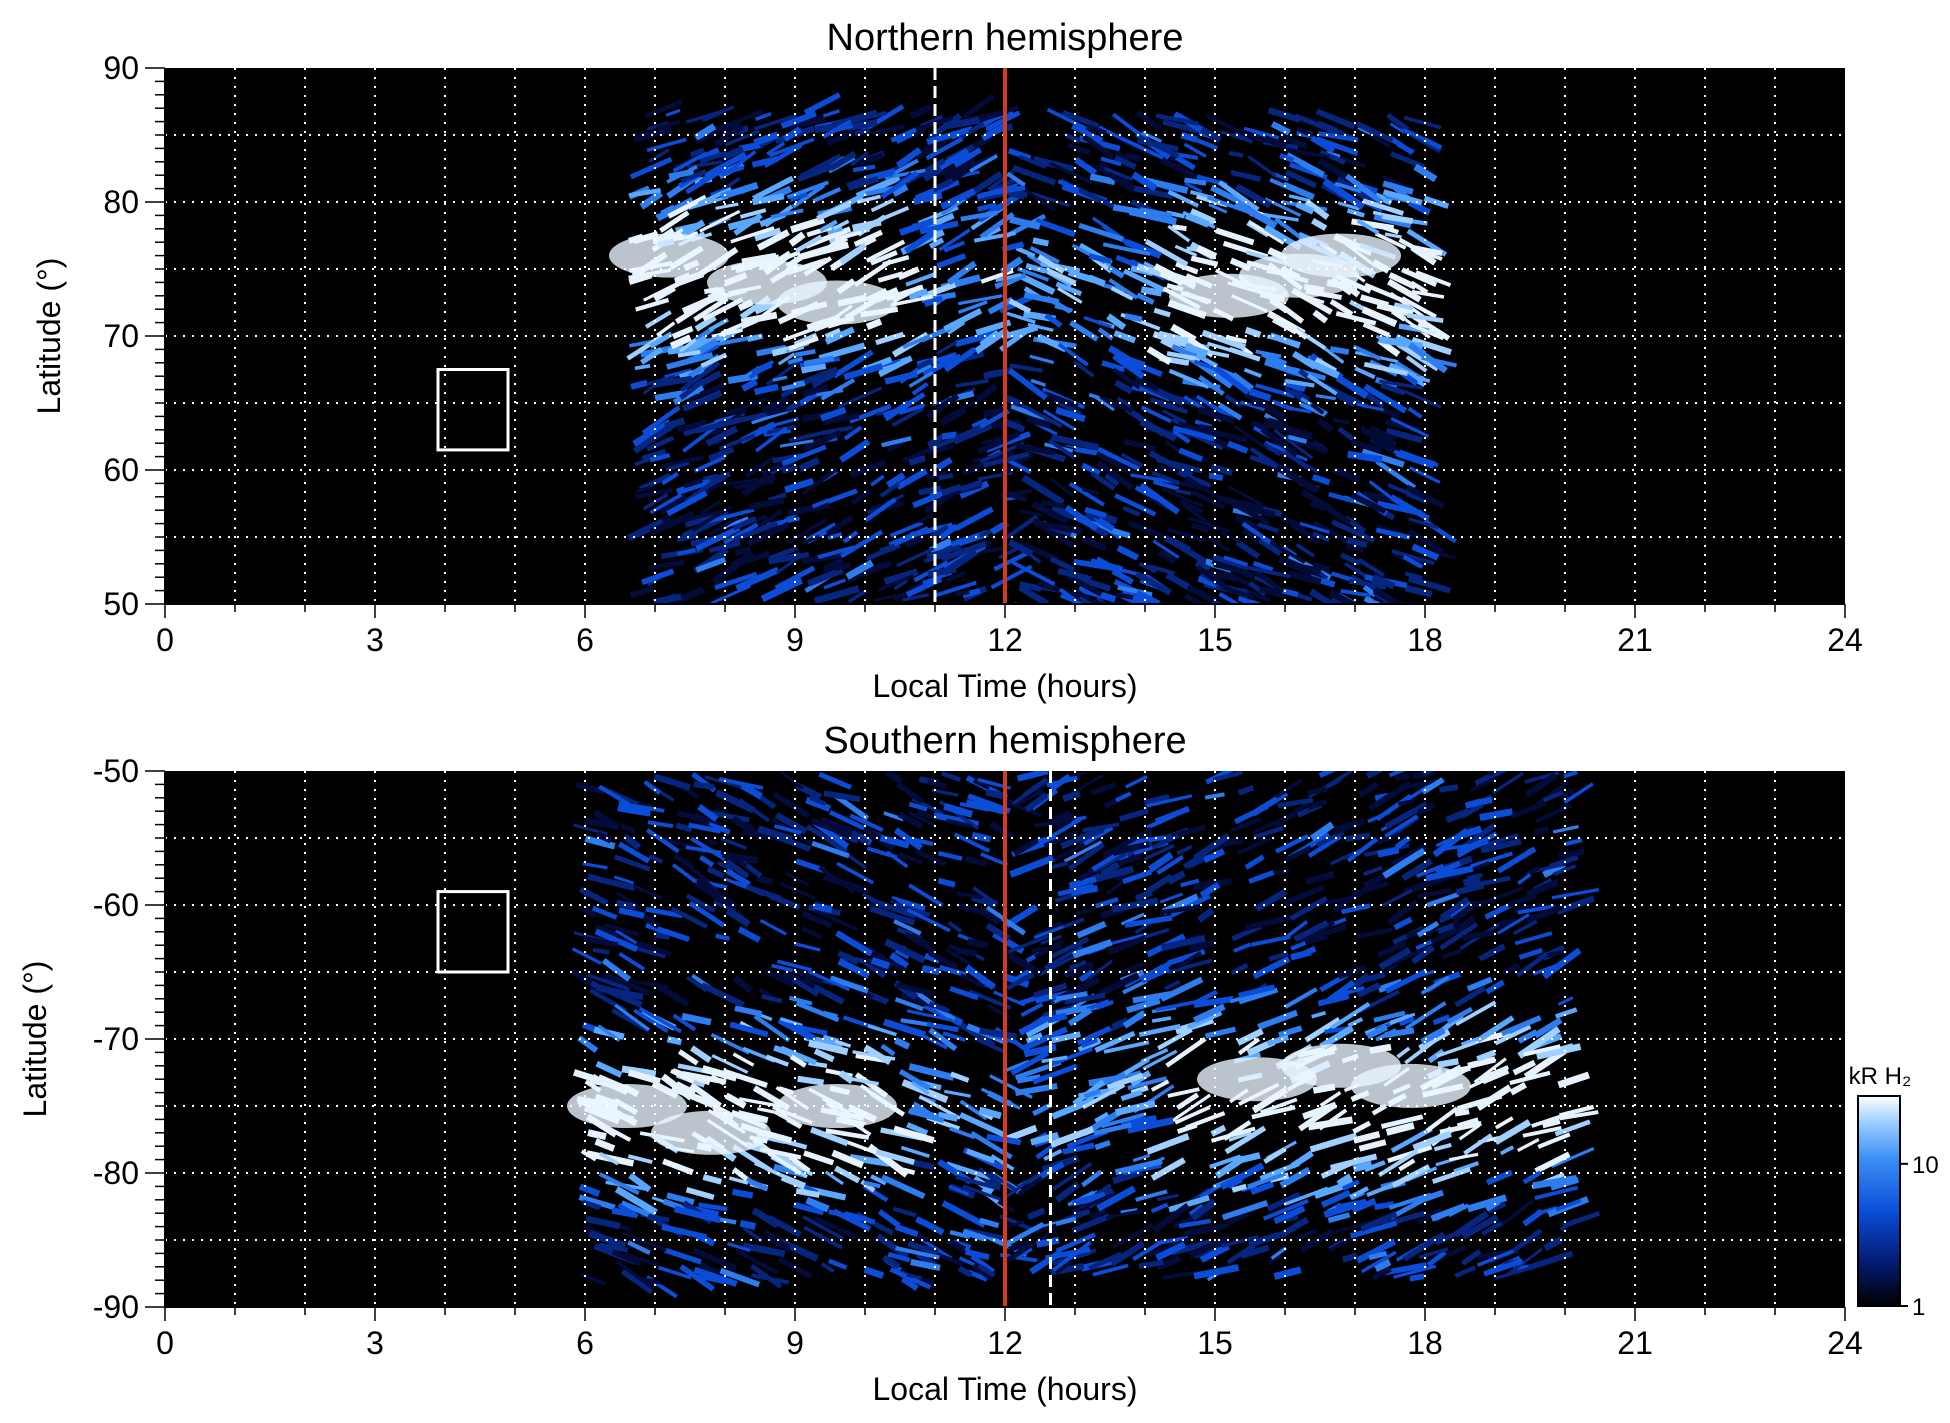  I want to click on y-tick-label: -70, so click(116, 1039).